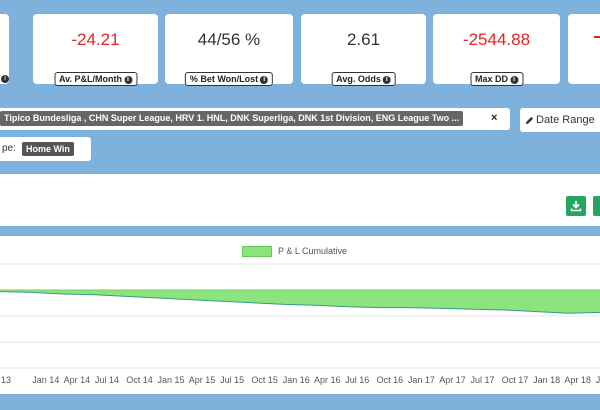 The height and width of the screenshot is (410, 600). Describe the element at coordinates (565, 120) in the screenshot. I see `date-range-label: Date Range` at that location.